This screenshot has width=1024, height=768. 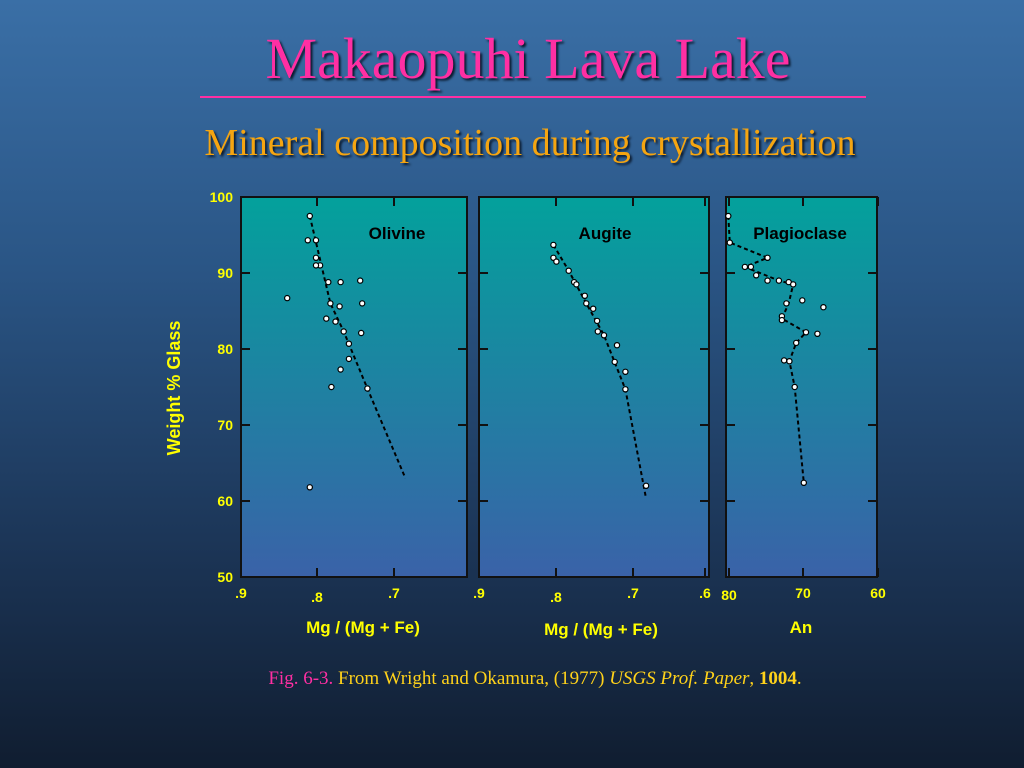 What do you see at coordinates (878, 593) in the screenshot?
I see `x-tick-label: 60` at bounding box center [878, 593].